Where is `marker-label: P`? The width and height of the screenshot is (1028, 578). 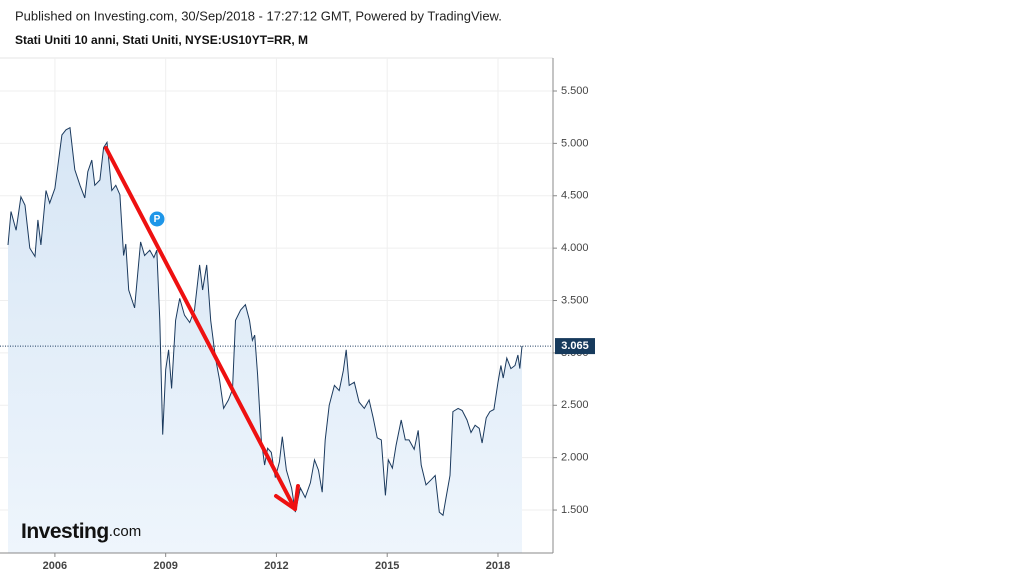 marker-label: P is located at coordinates (157, 219).